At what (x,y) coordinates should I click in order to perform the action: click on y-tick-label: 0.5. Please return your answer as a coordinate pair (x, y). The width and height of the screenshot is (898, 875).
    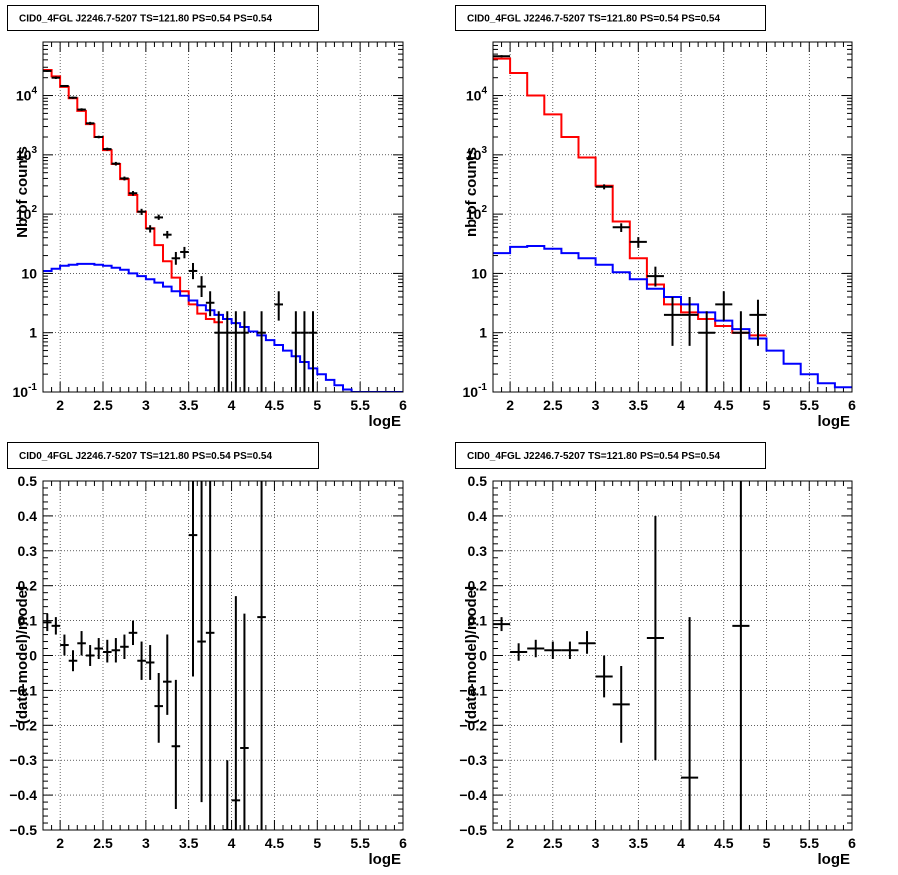
    Looking at the image, I should click on (28, 481).